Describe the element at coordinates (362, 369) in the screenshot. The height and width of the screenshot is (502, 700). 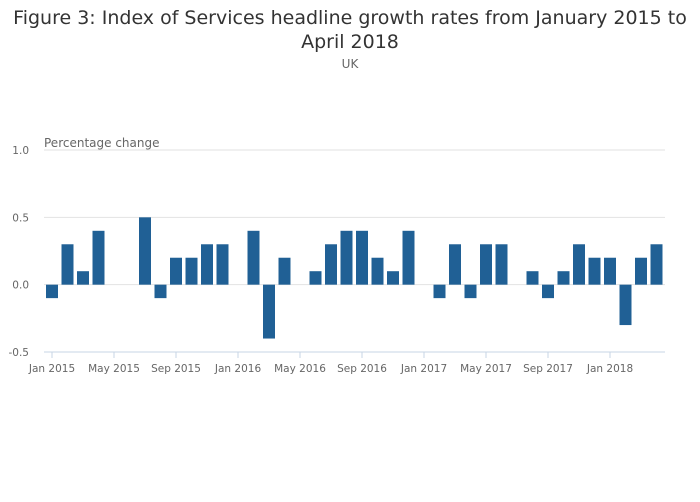
I see `x-tick-label: Sep 2016` at that location.